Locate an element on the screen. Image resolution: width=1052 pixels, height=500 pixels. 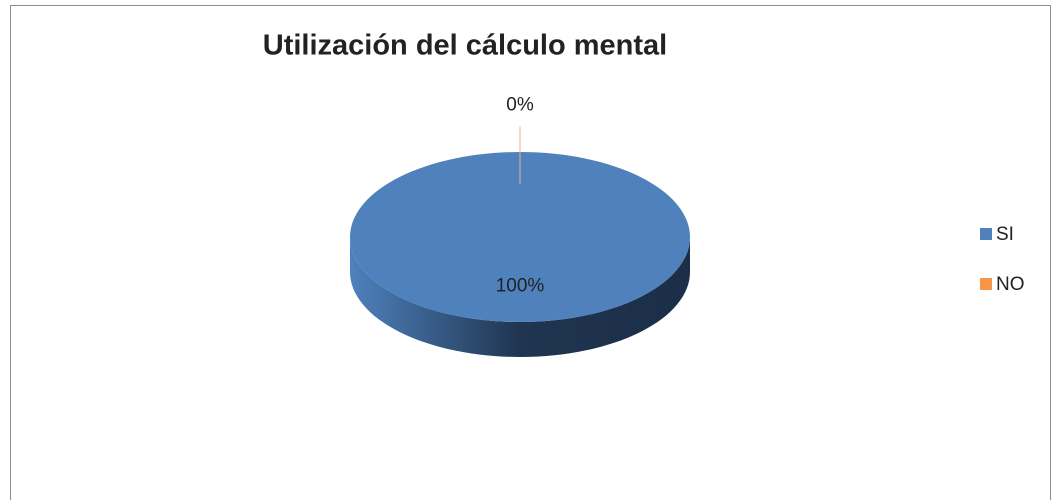
chart-title: Utilización del cálculo mental is located at coordinates (465, 46).